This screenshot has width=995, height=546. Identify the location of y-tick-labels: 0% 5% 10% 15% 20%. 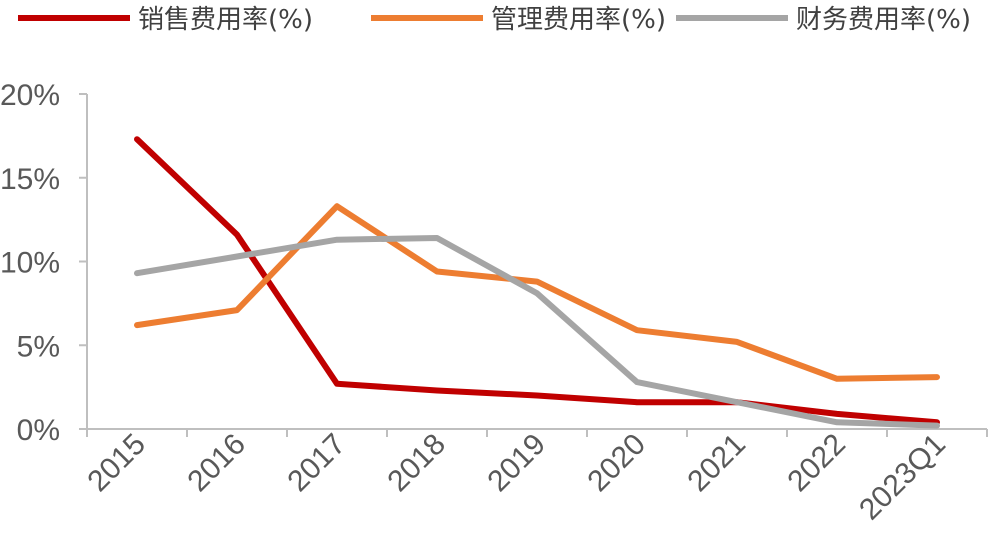
(43, 263).